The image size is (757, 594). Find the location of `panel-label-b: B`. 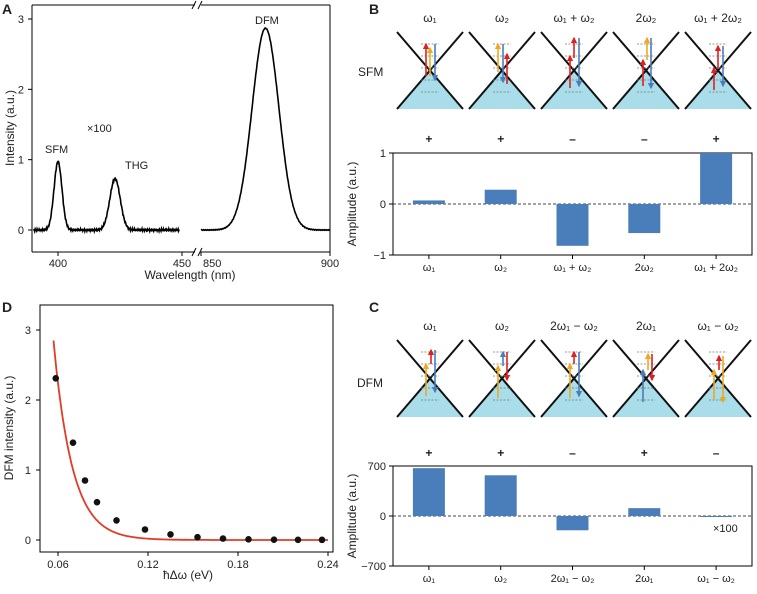

panel-label-b: B is located at coordinates (374, 9).